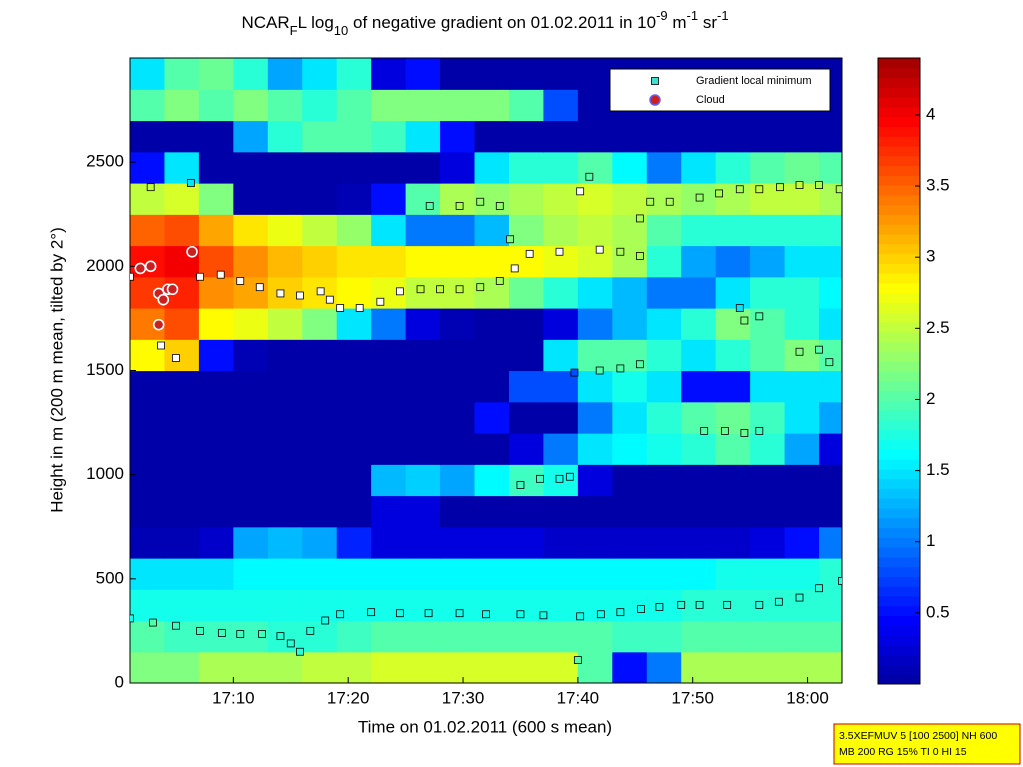 Image resolution: width=1023 pixels, height=767 pixels. I want to click on info-line: MB 200 RG 15% TI 0 HI 15, so click(903, 752).